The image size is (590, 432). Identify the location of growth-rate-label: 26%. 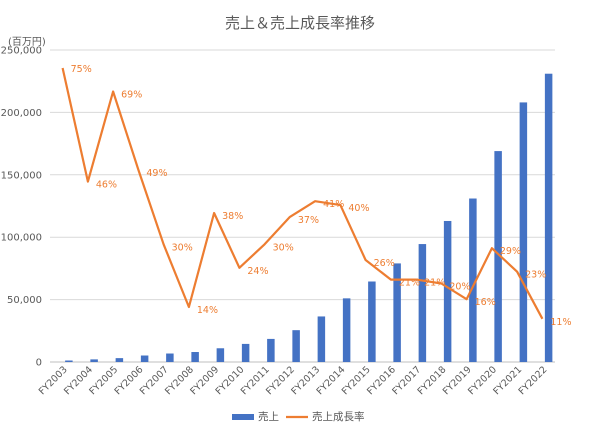
(384, 263).